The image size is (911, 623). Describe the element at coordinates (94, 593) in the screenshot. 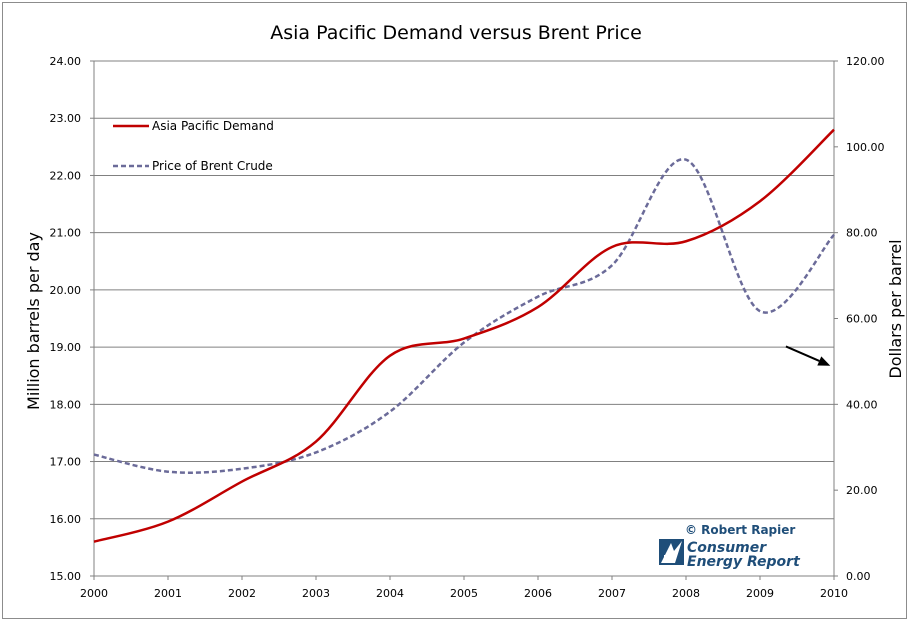

I see `x-tick-label-0: 2000` at that location.